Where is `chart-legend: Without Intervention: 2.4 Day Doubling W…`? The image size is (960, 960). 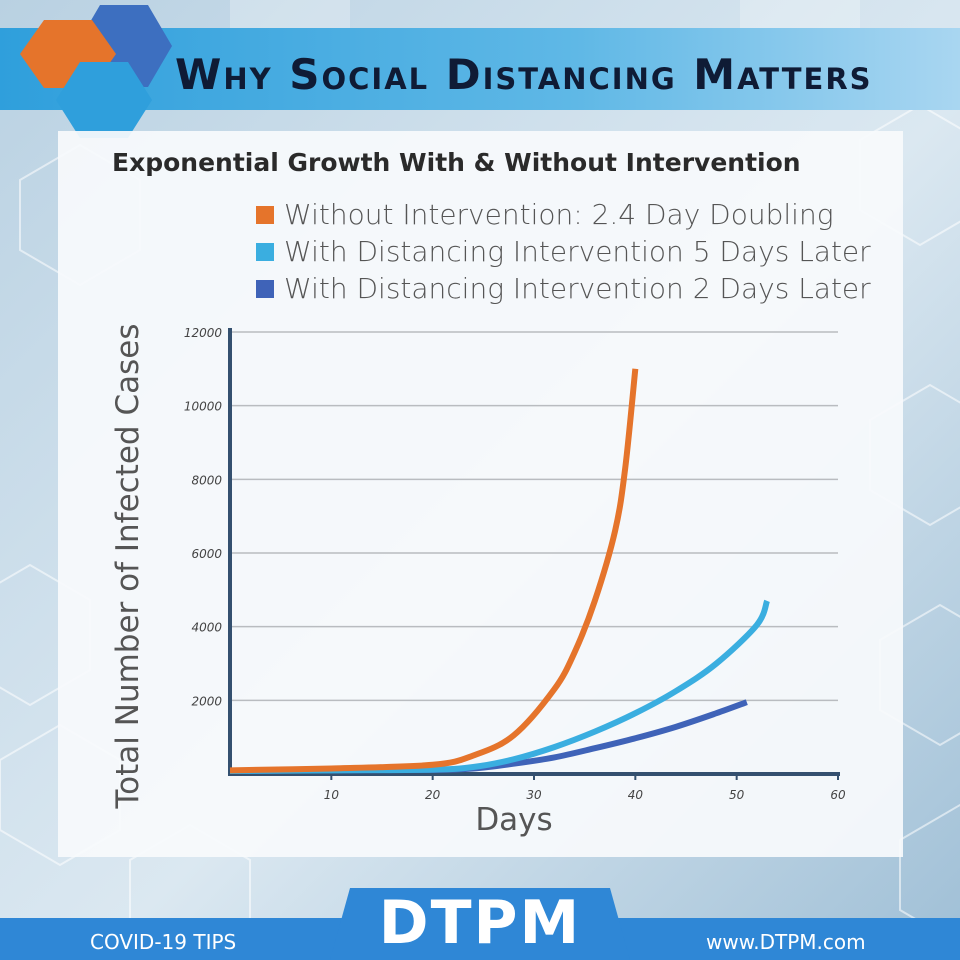
chart-legend: Without Intervention: 2.4 Day Doubling W… is located at coordinates (563, 251).